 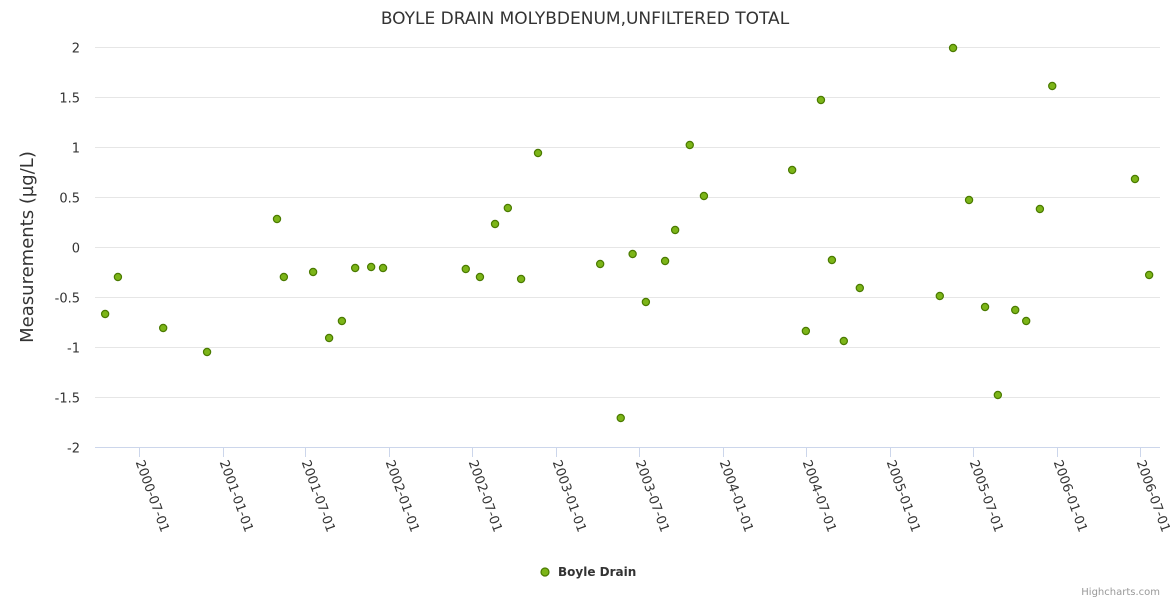 I want to click on x-tick-label: 2000-07-01, so click(x=152, y=496).